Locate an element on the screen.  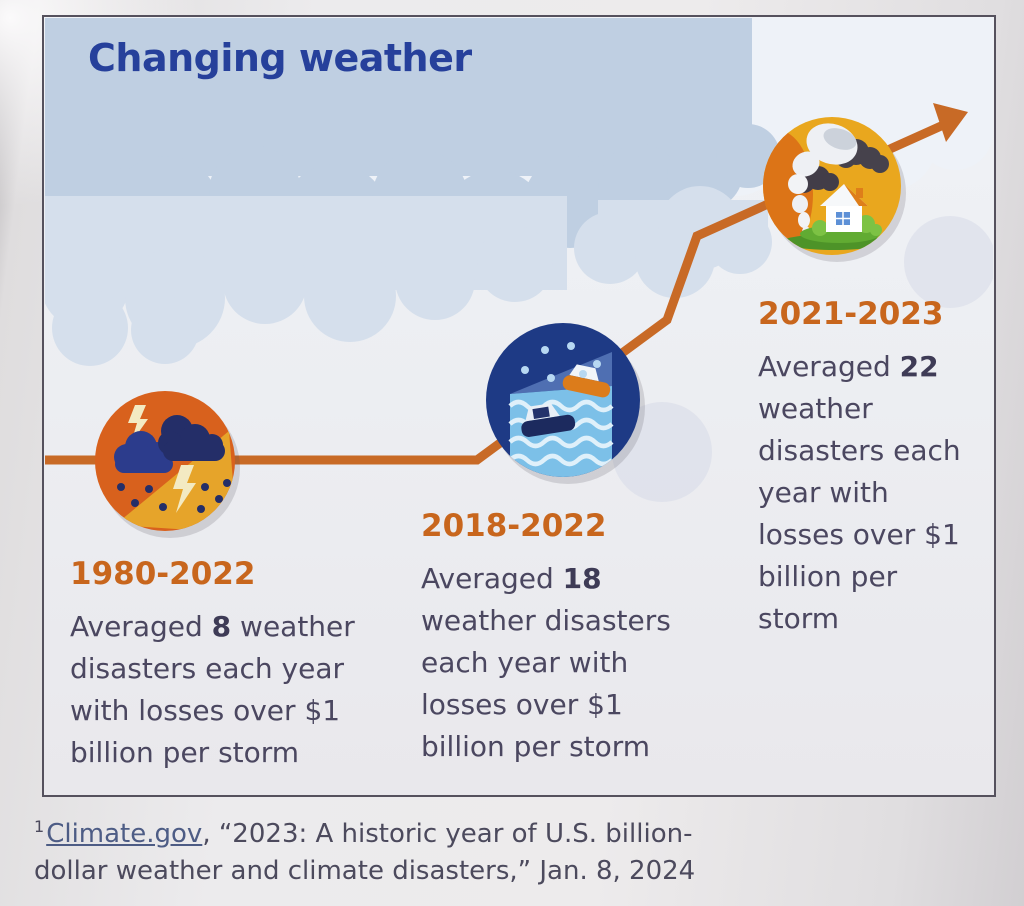
flood-icon is located at coordinates (563, 400).